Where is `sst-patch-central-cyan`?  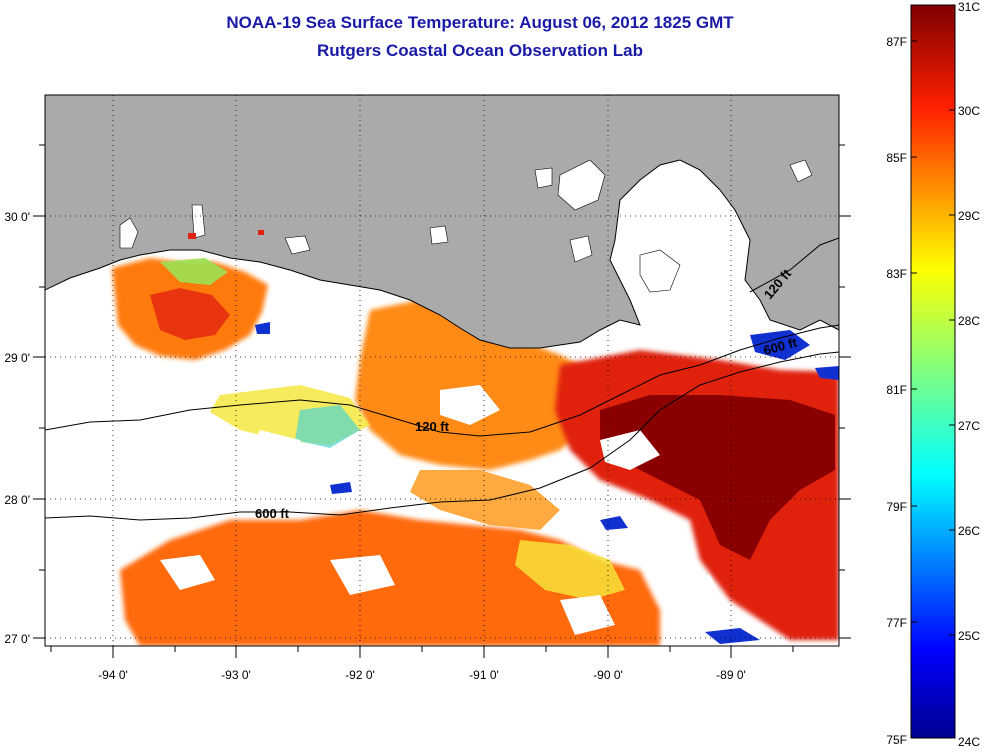
sst-patch-central-cyan is located at coordinates (327, 426).